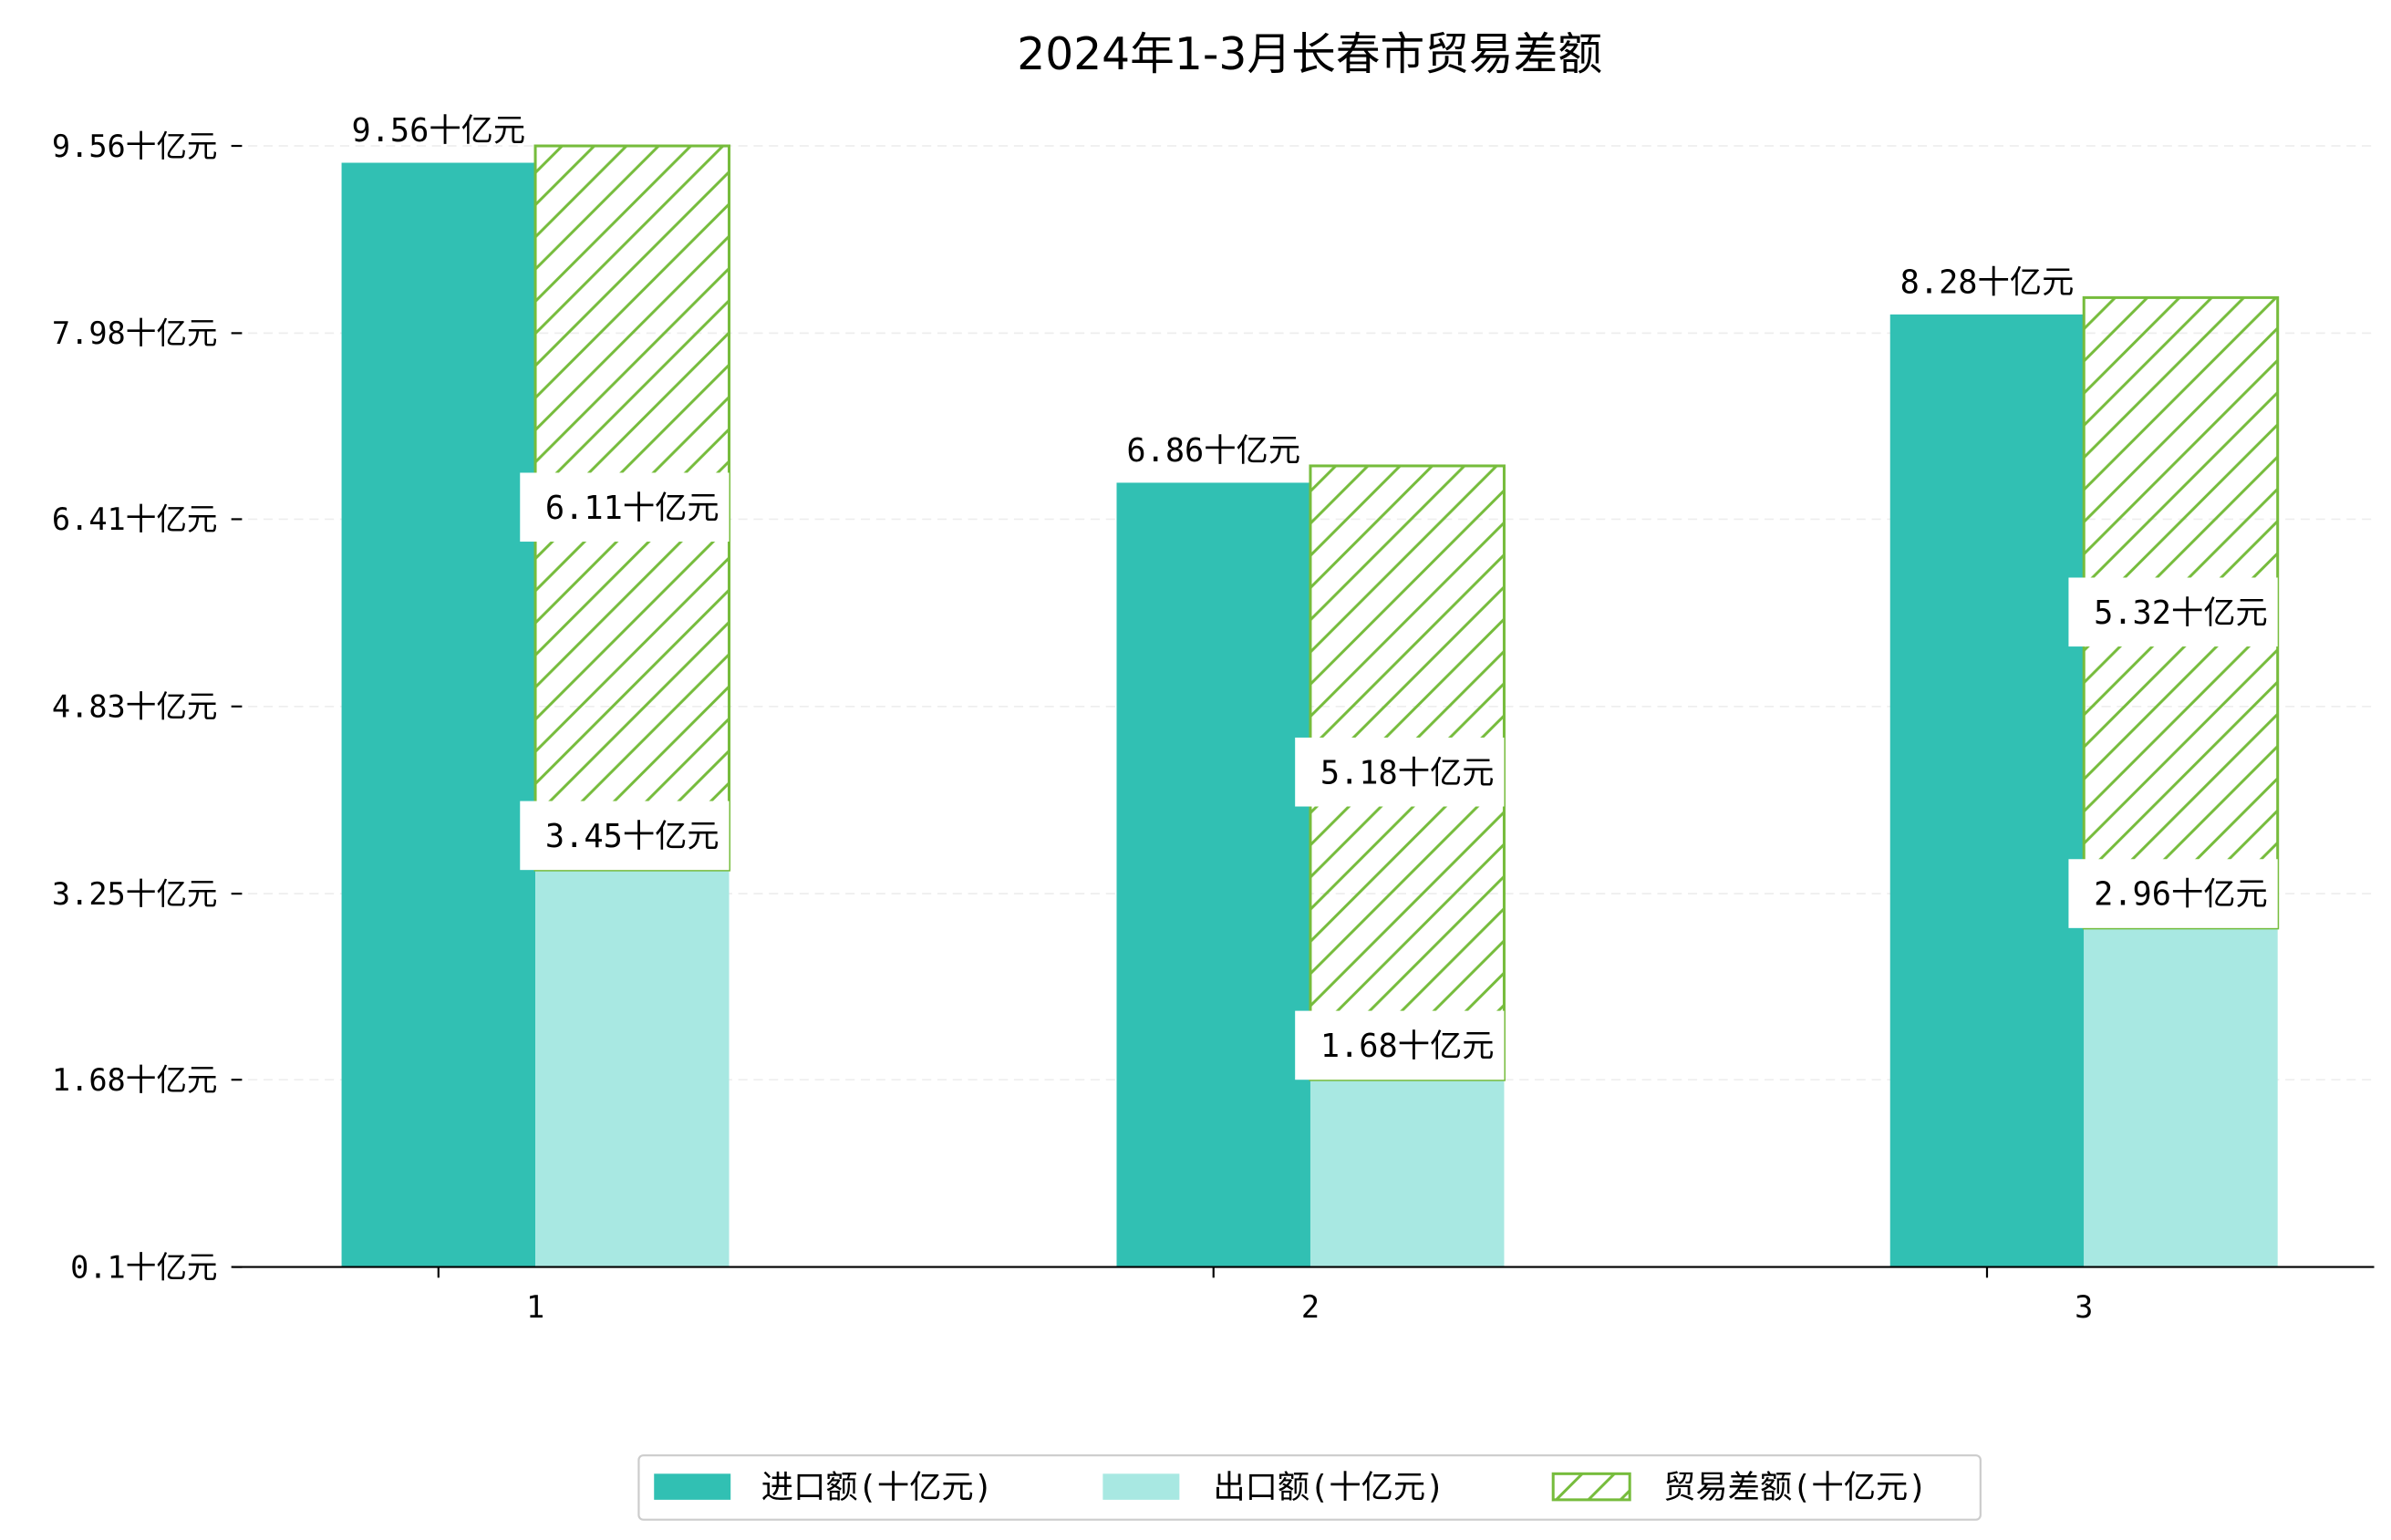 This screenshot has width=2391, height=1540. What do you see at coordinates (2084, 1307) in the screenshot?
I see `x-tick-label: 3` at bounding box center [2084, 1307].